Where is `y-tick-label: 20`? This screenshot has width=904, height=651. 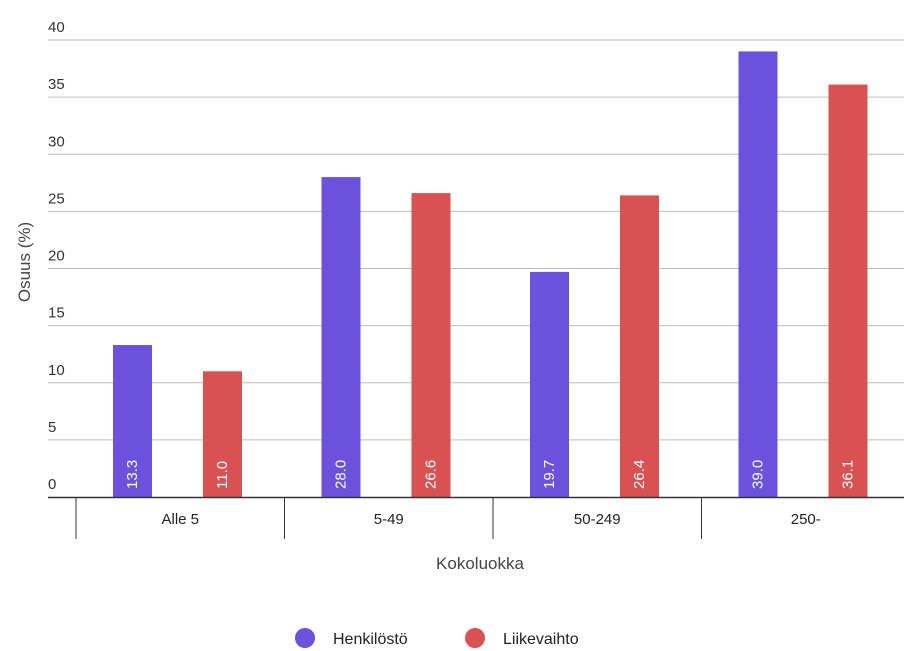
y-tick-label: 20 is located at coordinates (56, 256).